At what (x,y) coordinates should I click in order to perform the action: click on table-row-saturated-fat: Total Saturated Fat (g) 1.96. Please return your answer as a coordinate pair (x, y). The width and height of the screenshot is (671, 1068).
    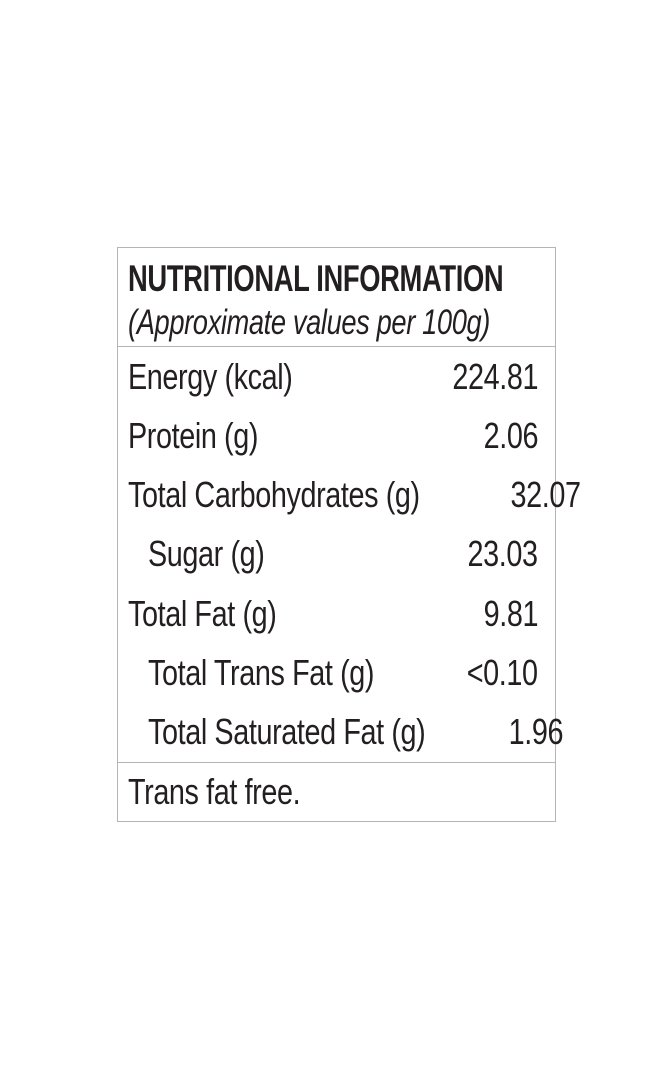
    Looking at the image, I should click on (340, 732).